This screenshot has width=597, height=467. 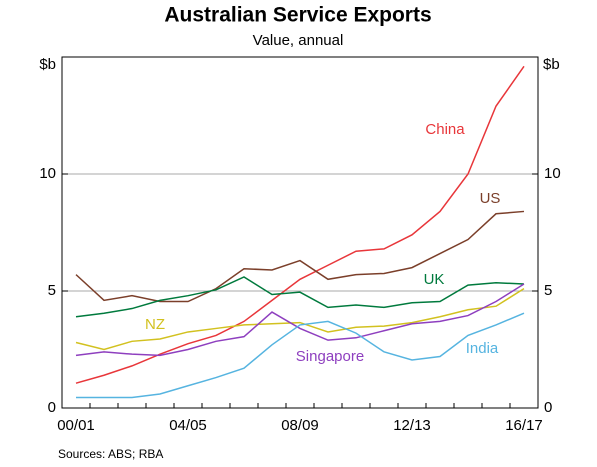 What do you see at coordinates (110, 454) in the screenshot?
I see `source-note: Sources: ABS; RBA` at bounding box center [110, 454].